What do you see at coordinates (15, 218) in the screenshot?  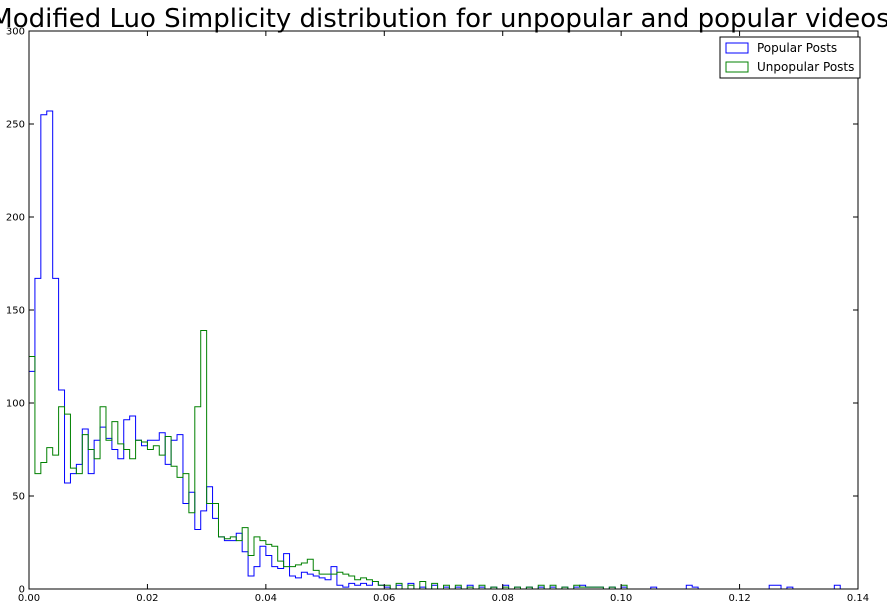 I see `y-tick-label: 200` at bounding box center [15, 218].